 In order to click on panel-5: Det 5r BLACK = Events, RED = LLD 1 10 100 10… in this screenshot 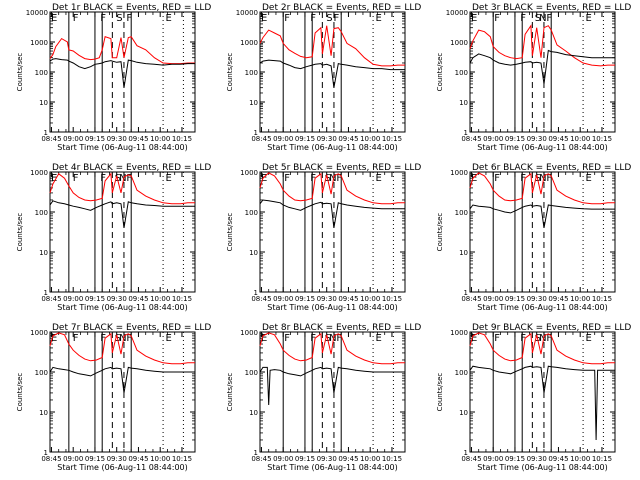, I will do `click(323, 237)`.